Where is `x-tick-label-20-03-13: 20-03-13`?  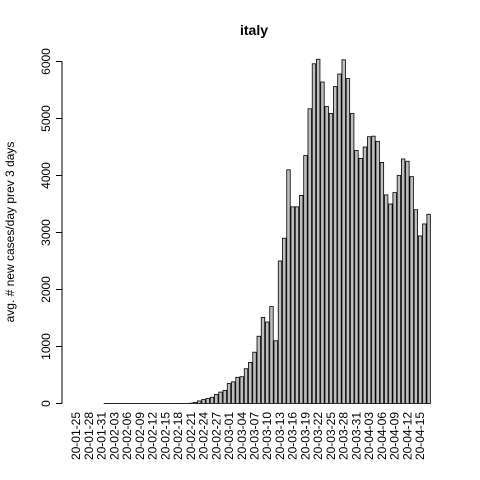
x-tick-label-20-03-13: 20-03-13 is located at coordinates (280, 436).